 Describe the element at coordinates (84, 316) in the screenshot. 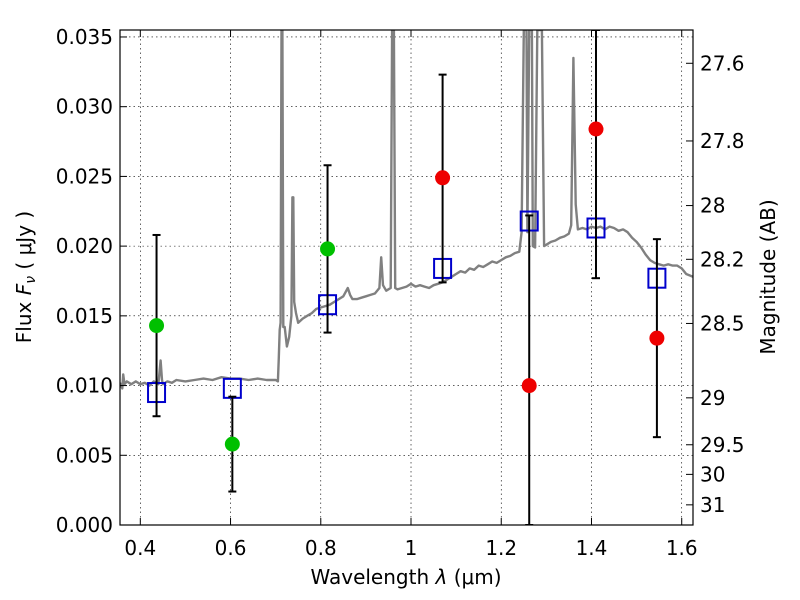

I see `y-tick-label: 0.015` at that location.